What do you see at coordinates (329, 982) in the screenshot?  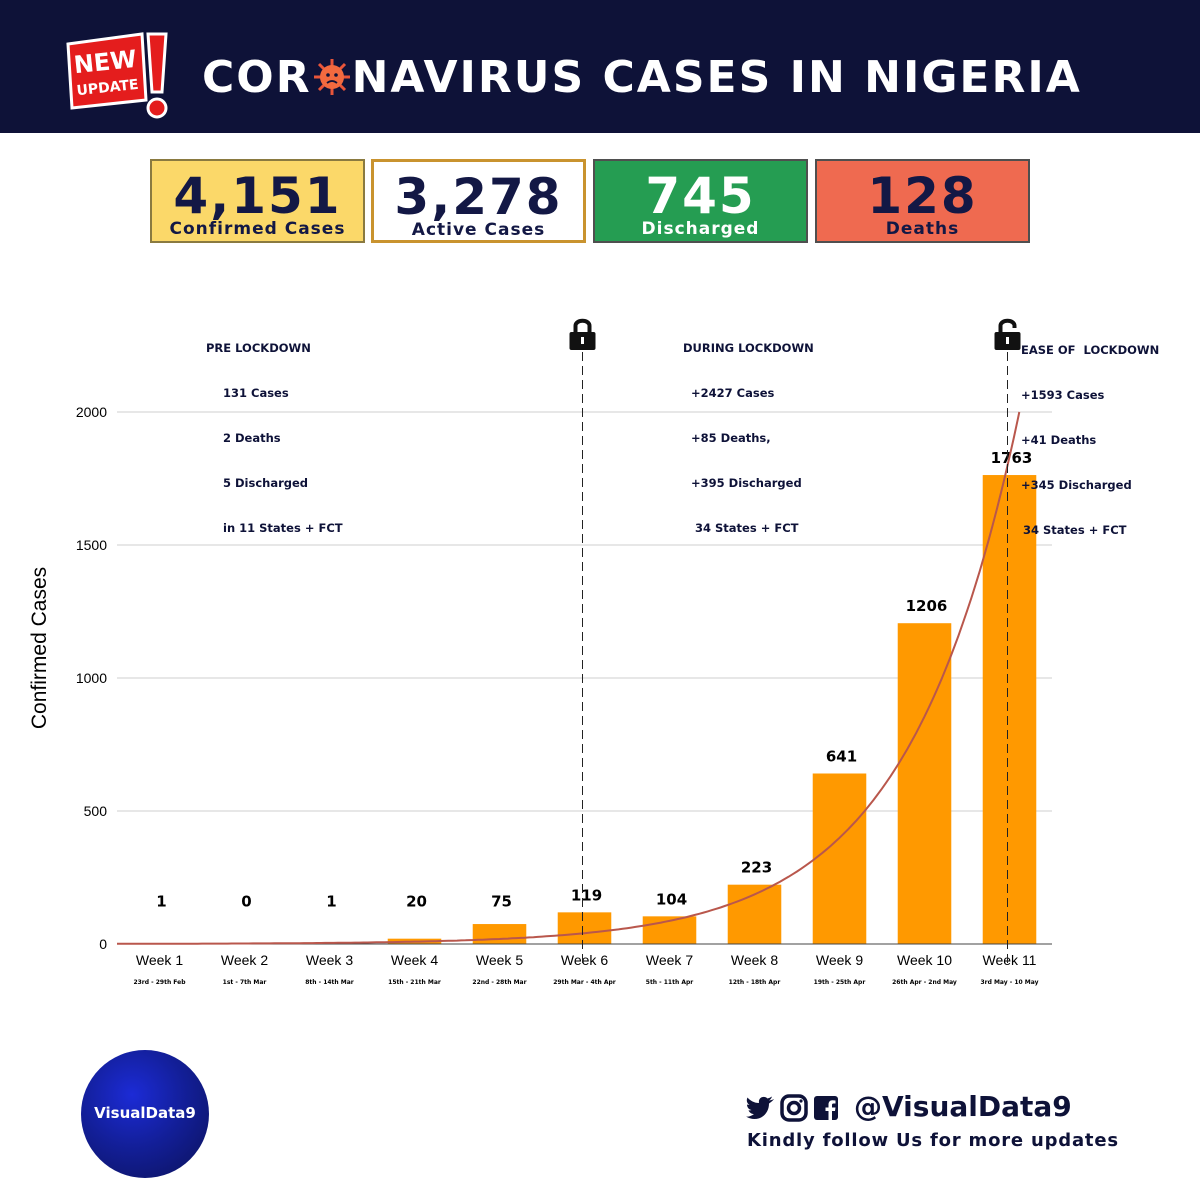 I see `x-date-range-label: 8th - 14th Mar` at bounding box center [329, 982].